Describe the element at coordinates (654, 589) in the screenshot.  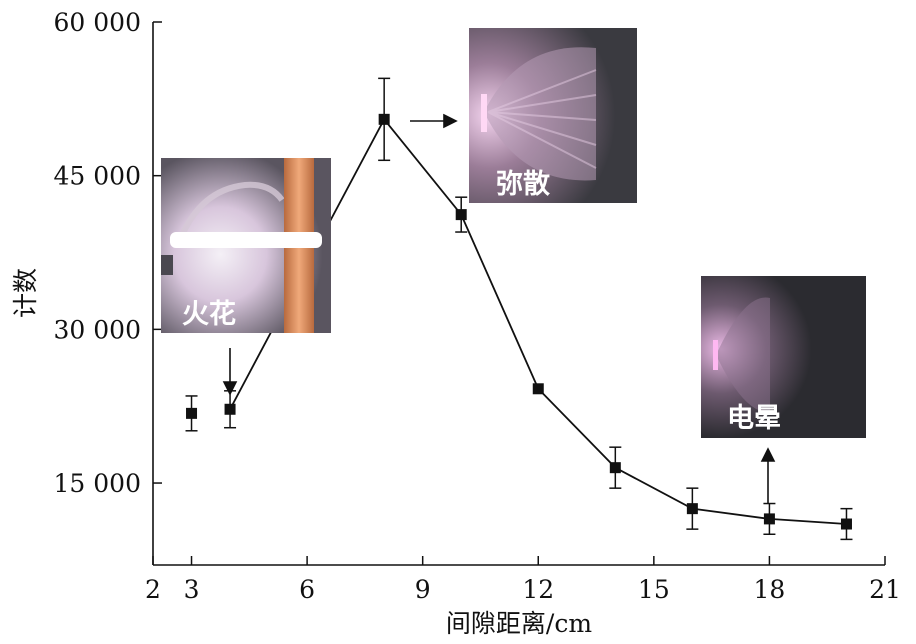
I see `x-tick-label: 15` at that location.